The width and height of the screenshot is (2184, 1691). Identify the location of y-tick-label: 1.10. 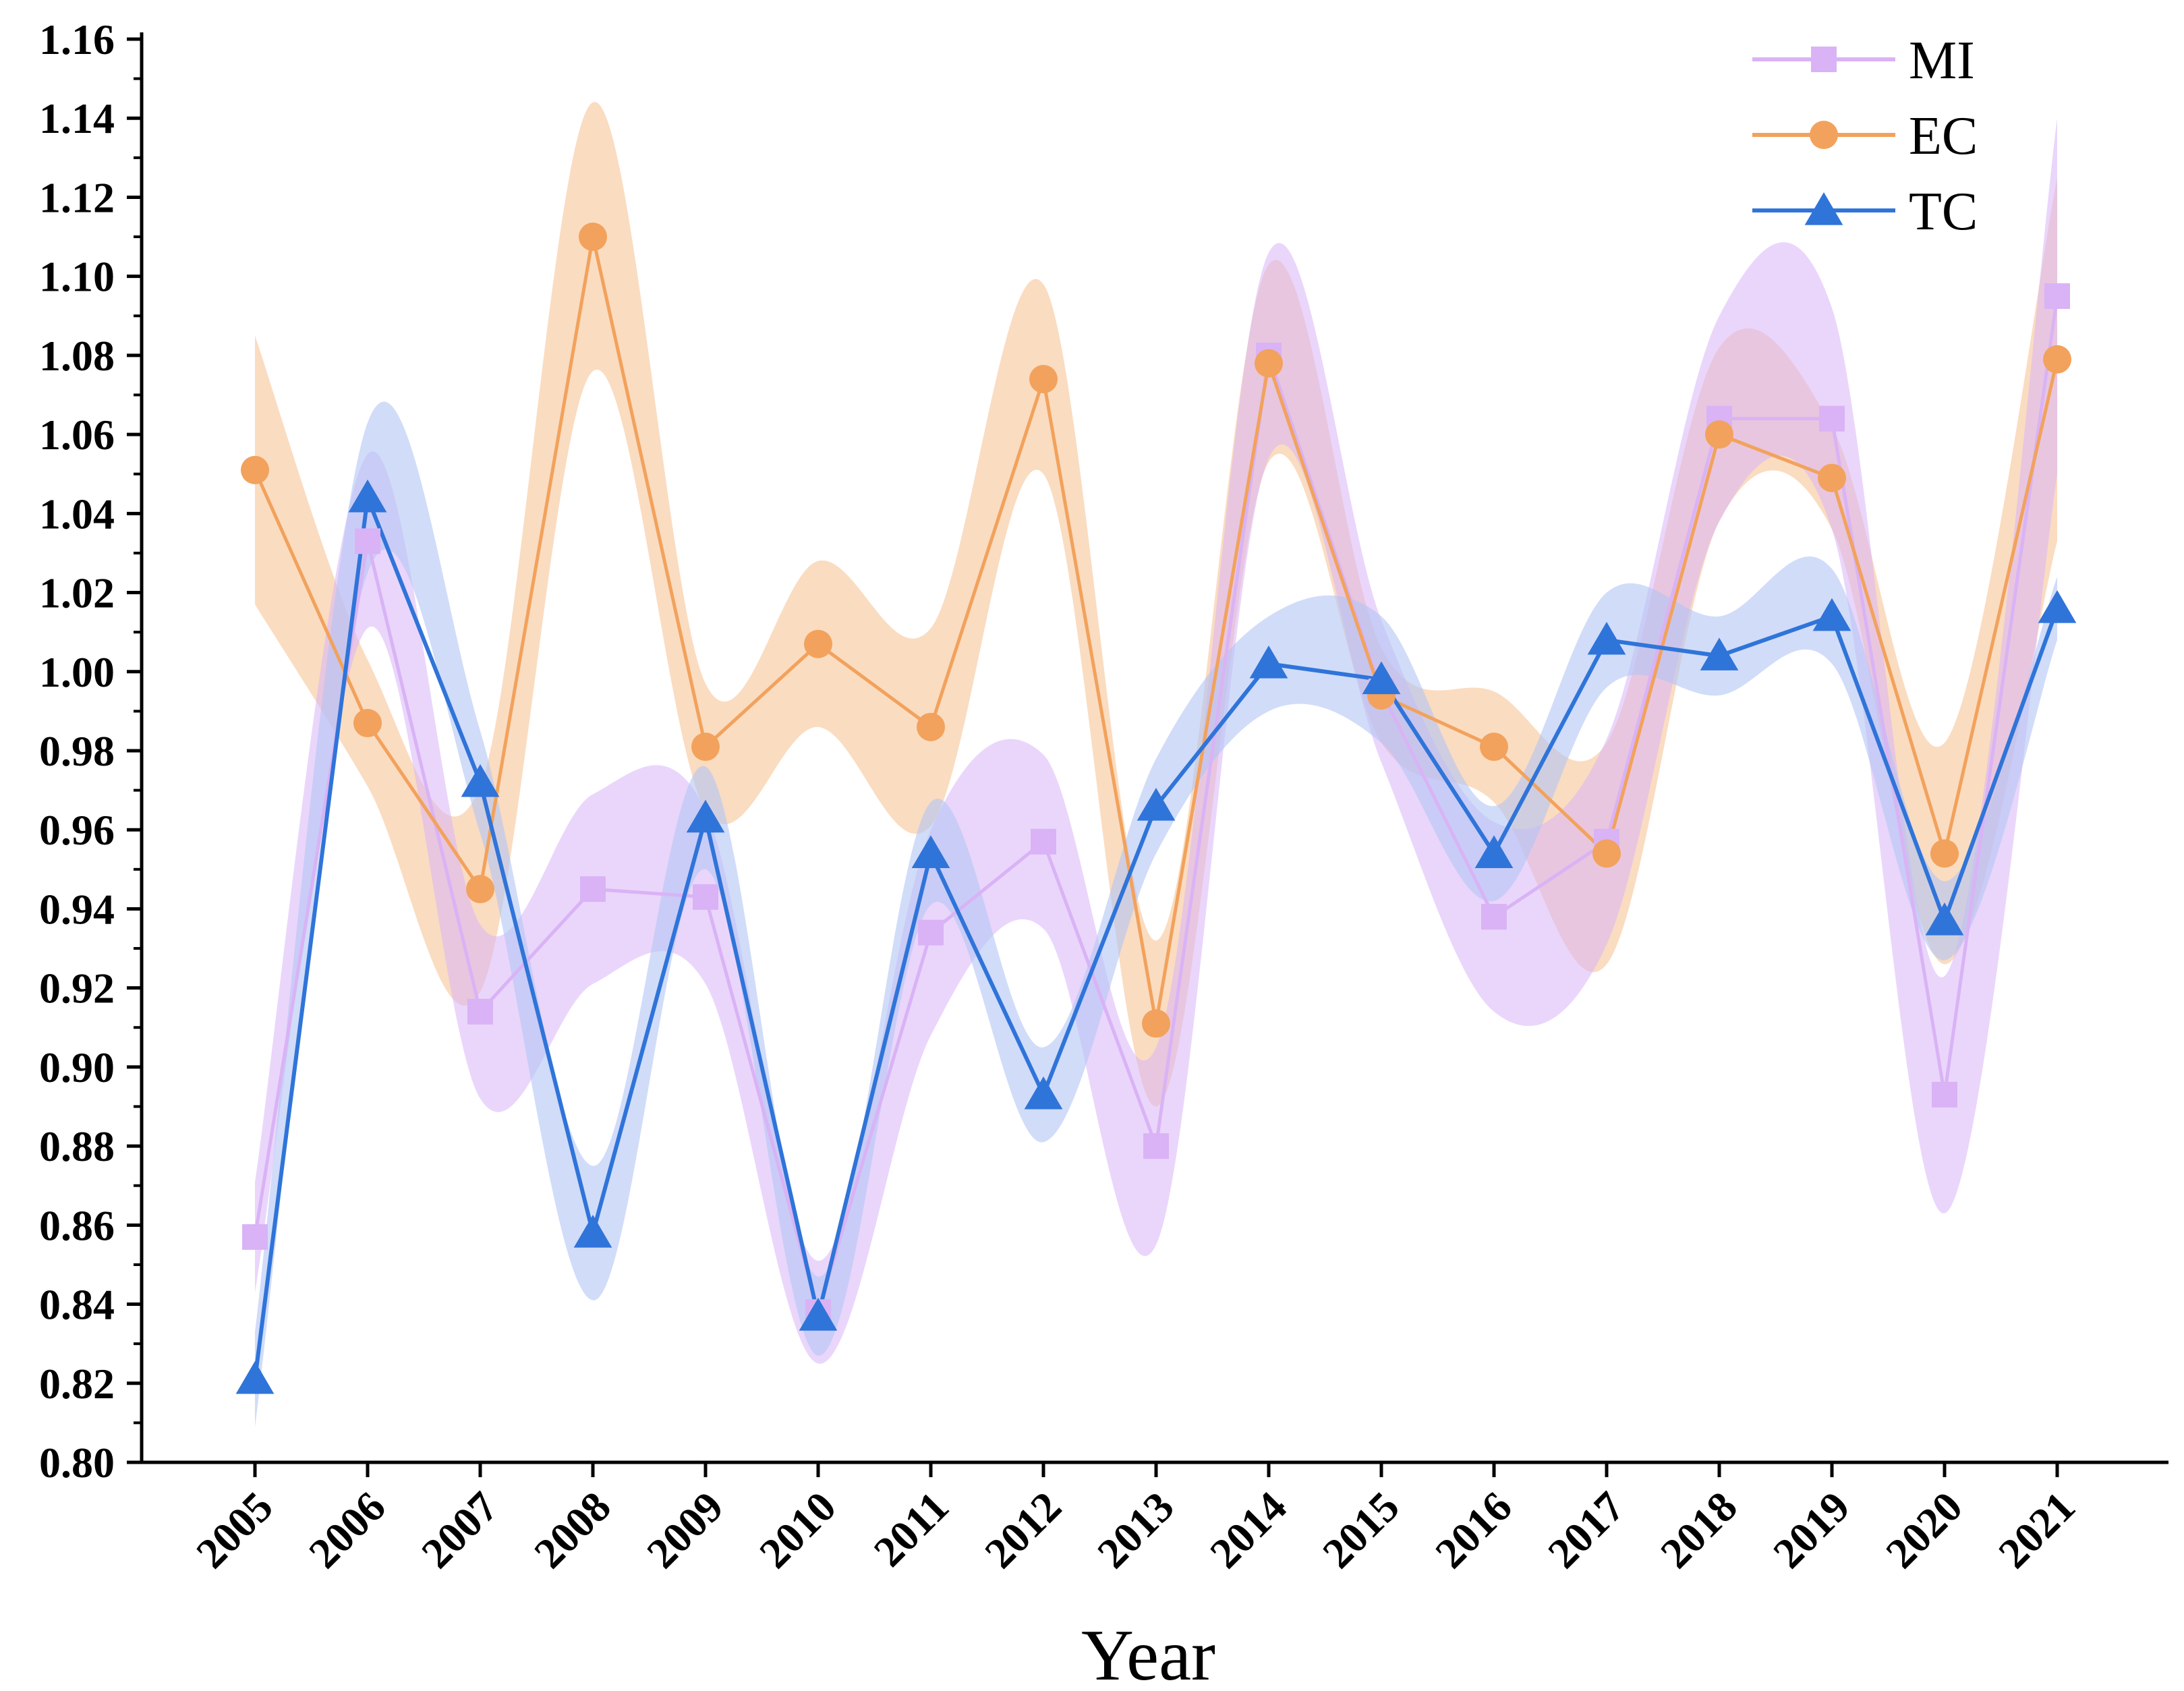
(77, 277).